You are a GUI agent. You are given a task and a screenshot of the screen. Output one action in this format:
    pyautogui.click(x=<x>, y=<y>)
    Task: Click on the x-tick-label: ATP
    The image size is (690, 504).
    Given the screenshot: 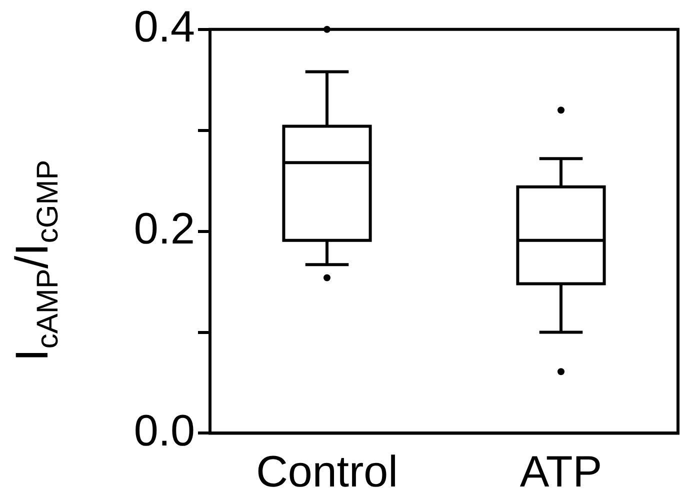 What is the action you would take?
    pyautogui.click(x=561, y=472)
    